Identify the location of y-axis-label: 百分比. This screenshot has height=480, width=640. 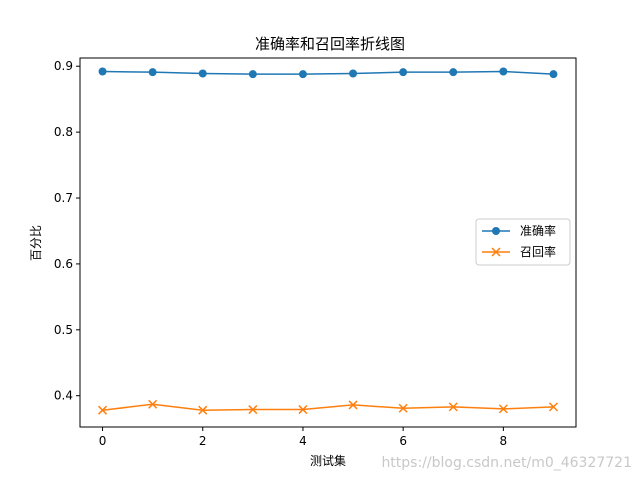
(36, 243).